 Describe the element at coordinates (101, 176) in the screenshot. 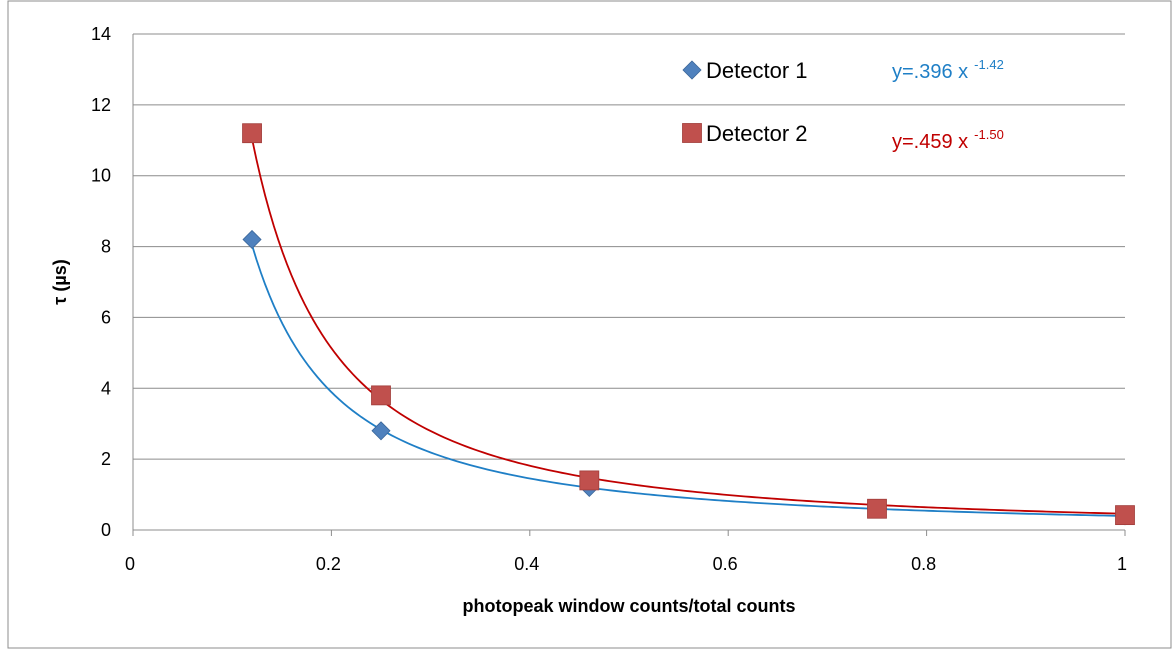

I see `y-tick-label: 10` at that location.